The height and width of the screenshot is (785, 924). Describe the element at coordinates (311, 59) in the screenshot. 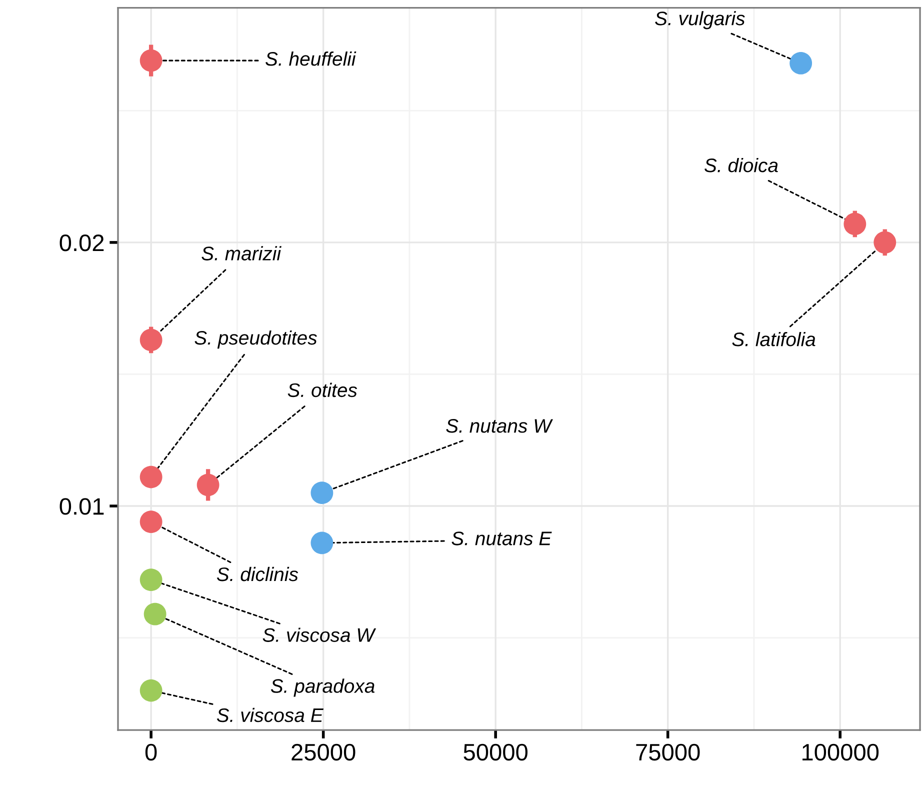

I see `annotation: S. heuffelii` at that location.